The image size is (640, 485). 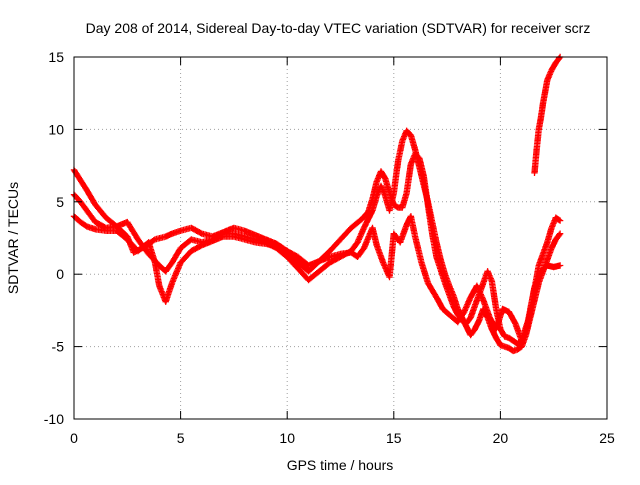 What do you see at coordinates (13, 238) in the screenshot?
I see `y-axis-label: SDTVAR / TECUs` at bounding box center [13, 238].